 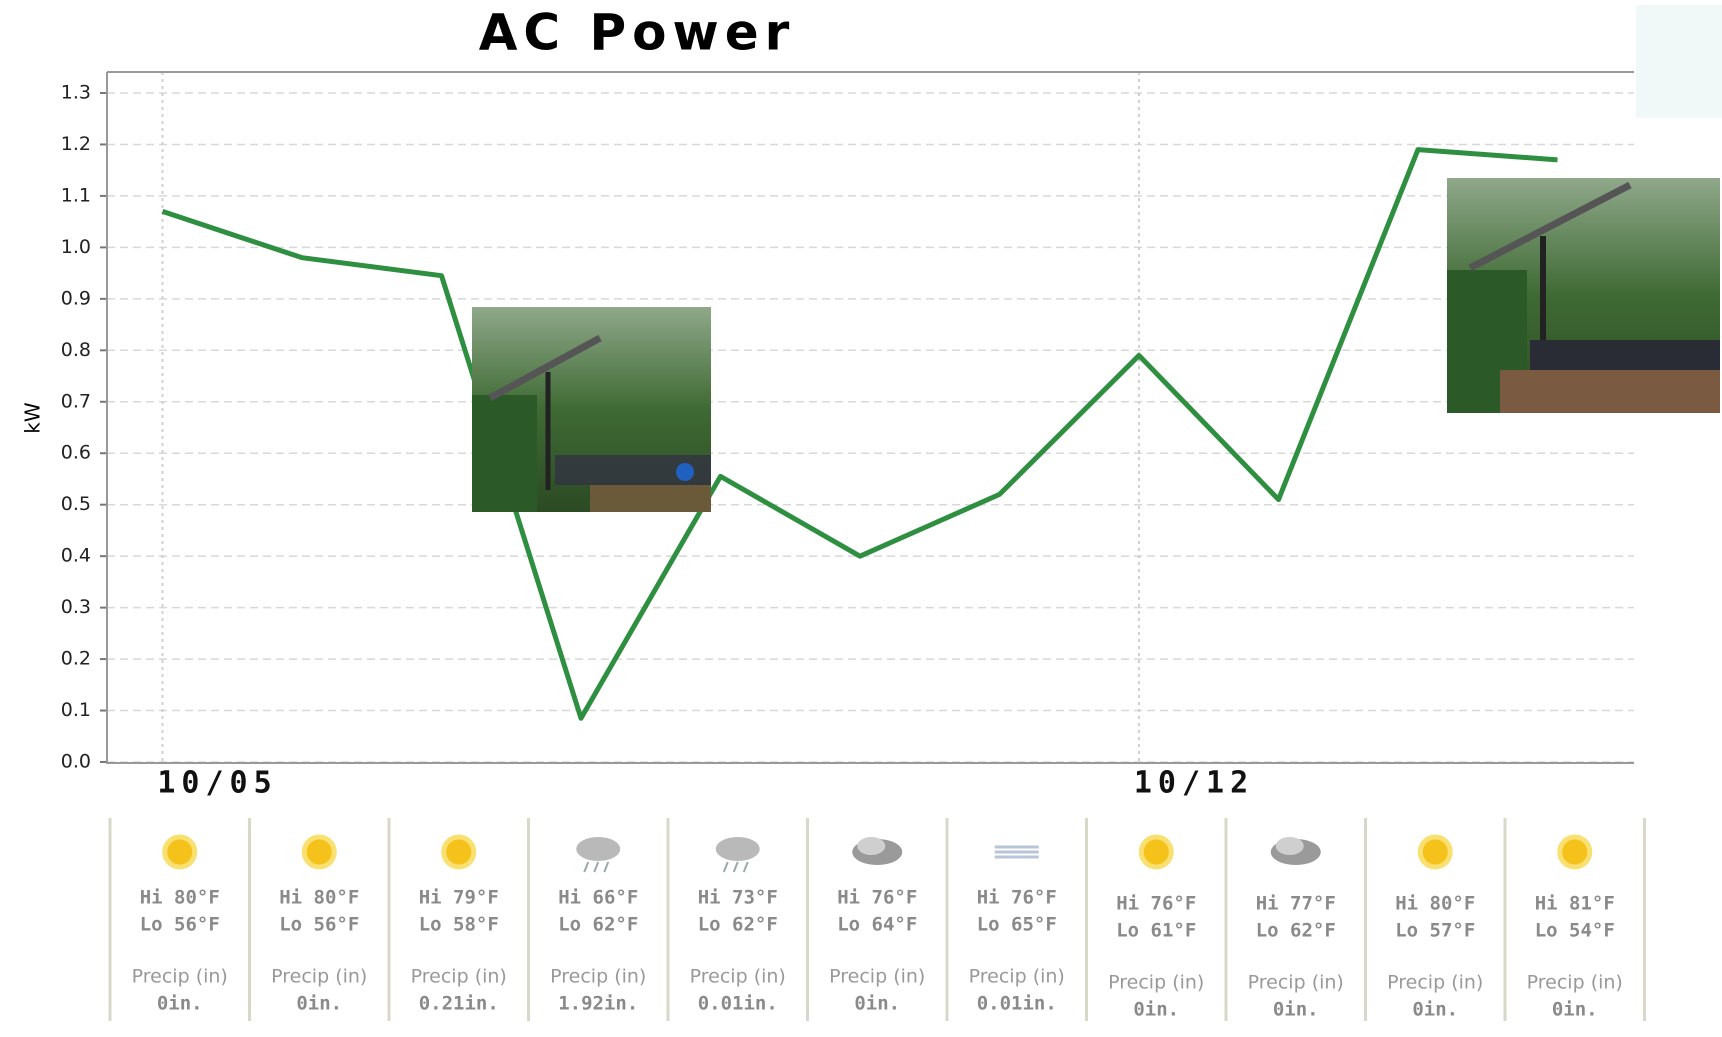 I want to click on low-temp: Lo 57°F, so click(x=1435, y=931).